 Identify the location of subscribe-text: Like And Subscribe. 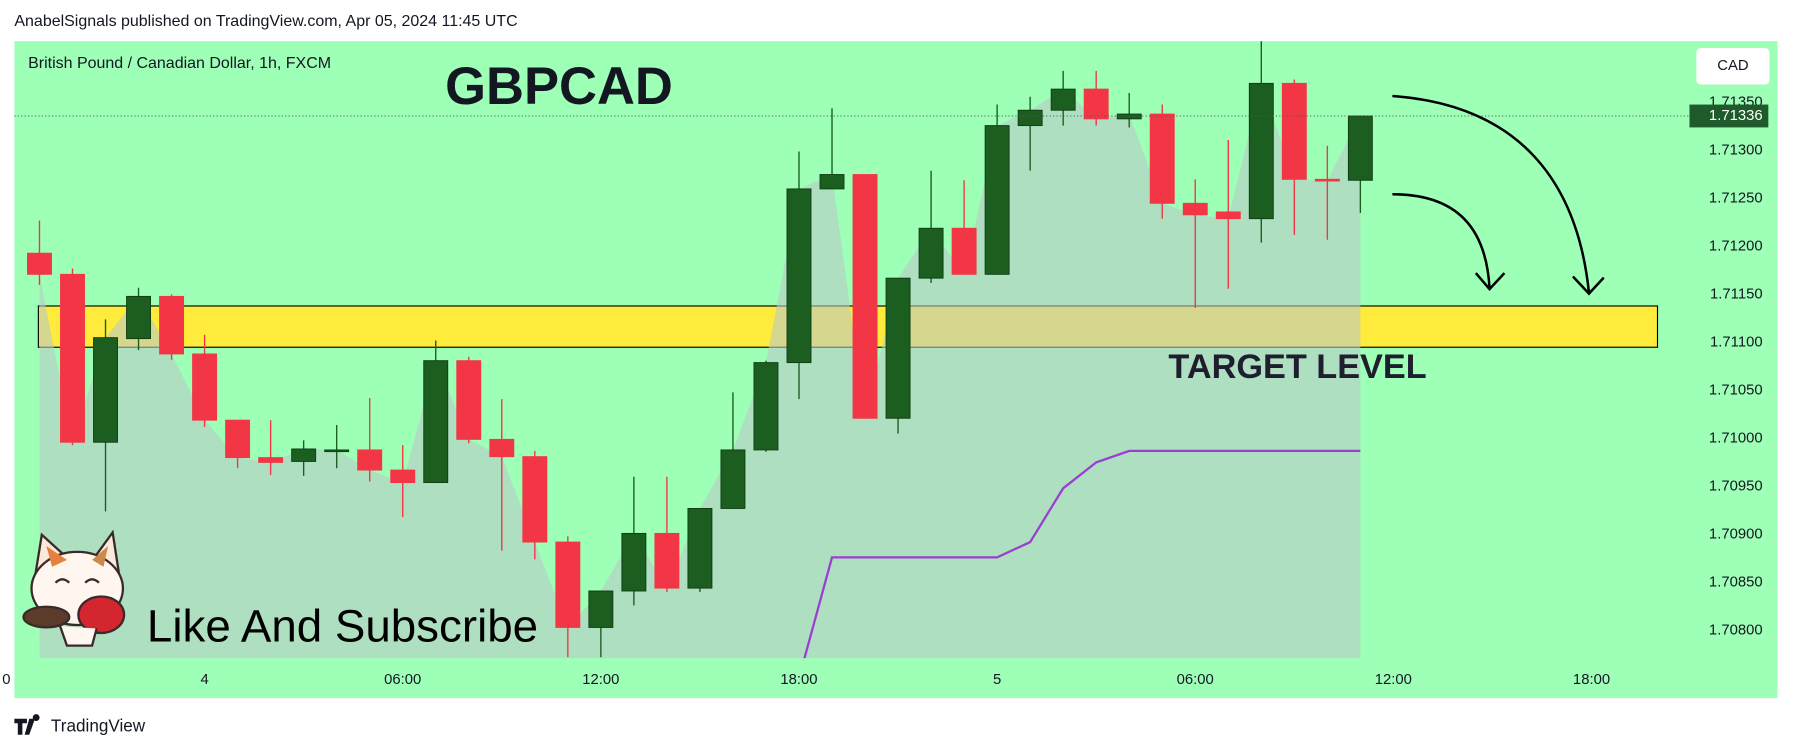
(342, 626).